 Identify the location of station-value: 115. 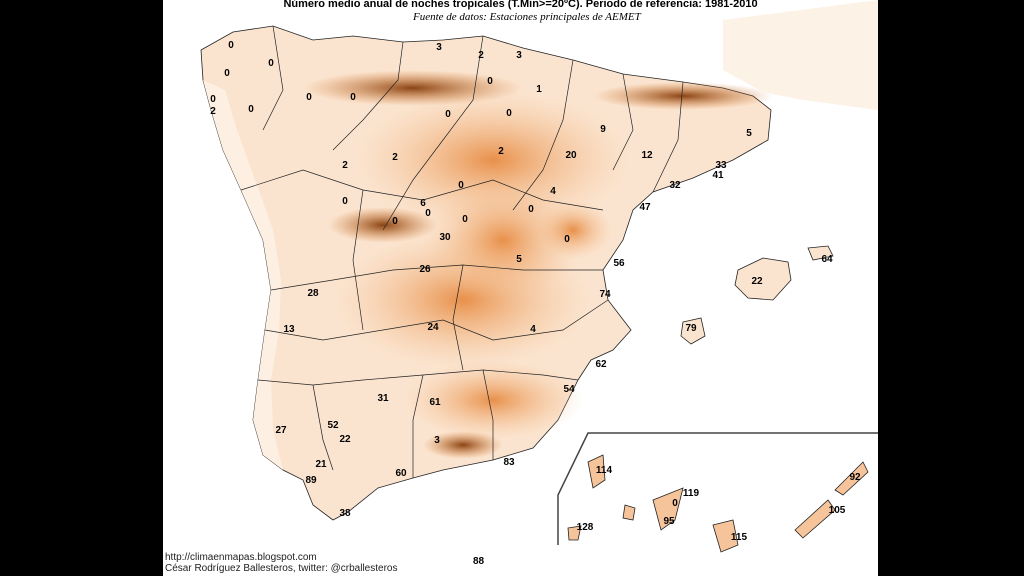
(739, 537).